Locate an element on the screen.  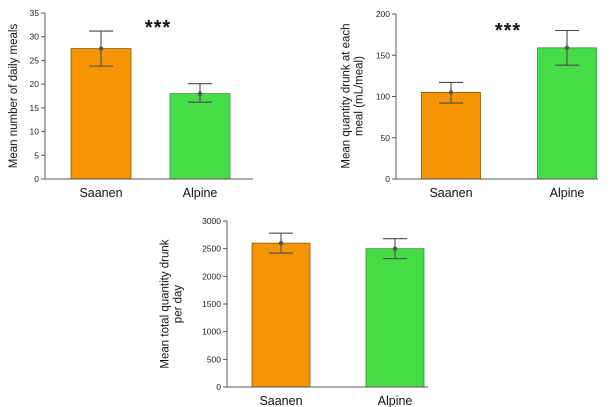
y-tick-label: 20 is located at coordinates (35, 84).